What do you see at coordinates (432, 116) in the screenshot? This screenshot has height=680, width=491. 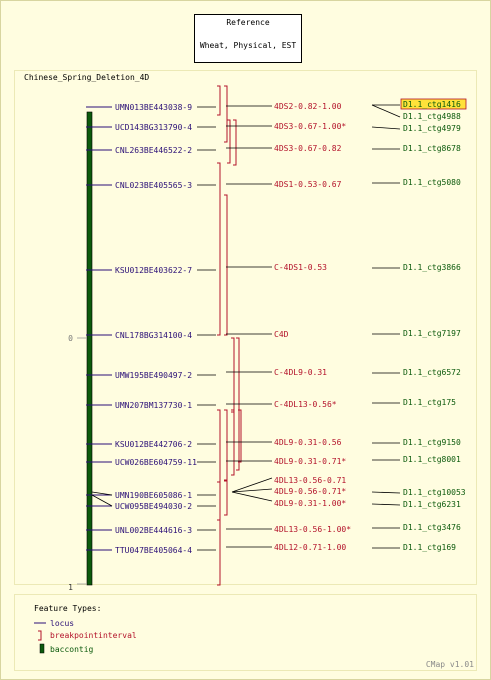 I see `contig-label: D1.1_ctg4988` at bounding box center [432, 116].